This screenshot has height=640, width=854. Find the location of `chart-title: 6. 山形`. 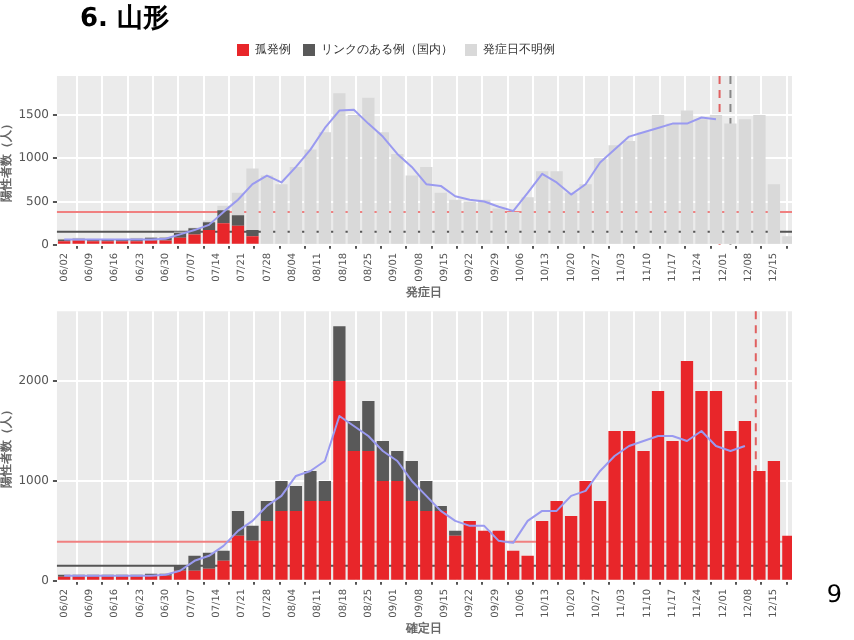

chart-title: 6. 山形 is located at coordinates (125, 18).